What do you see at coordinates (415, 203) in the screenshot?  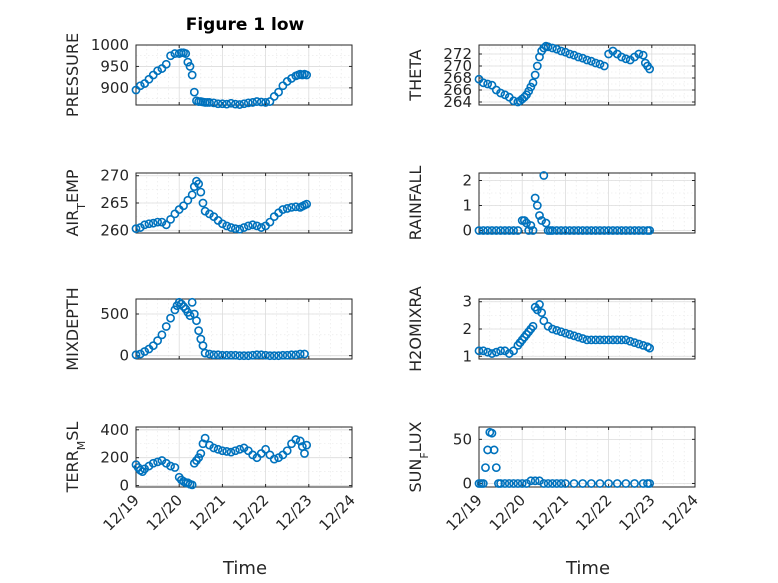 I see `y-axis-label: RAINFALL` at bounding box center [415, 203].